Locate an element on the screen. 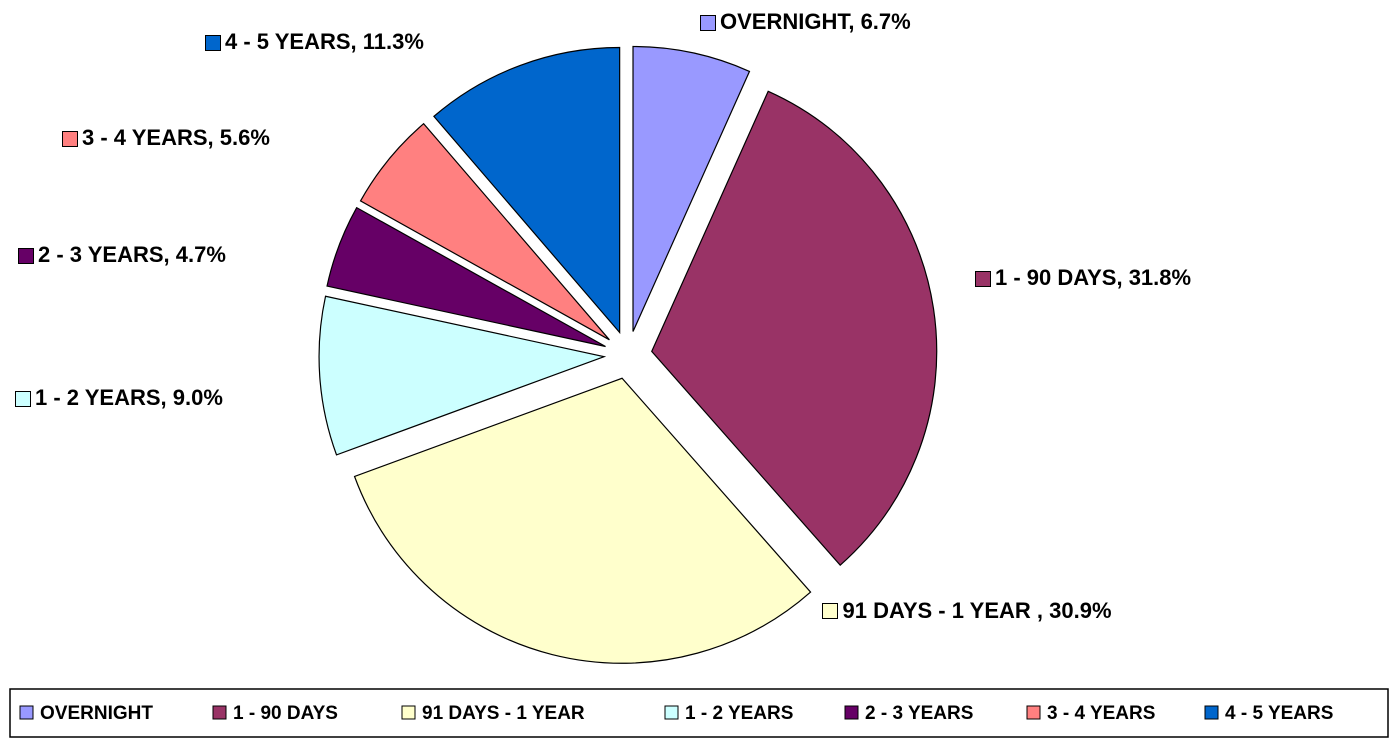  legend-box is located at coordinates (699, 713).